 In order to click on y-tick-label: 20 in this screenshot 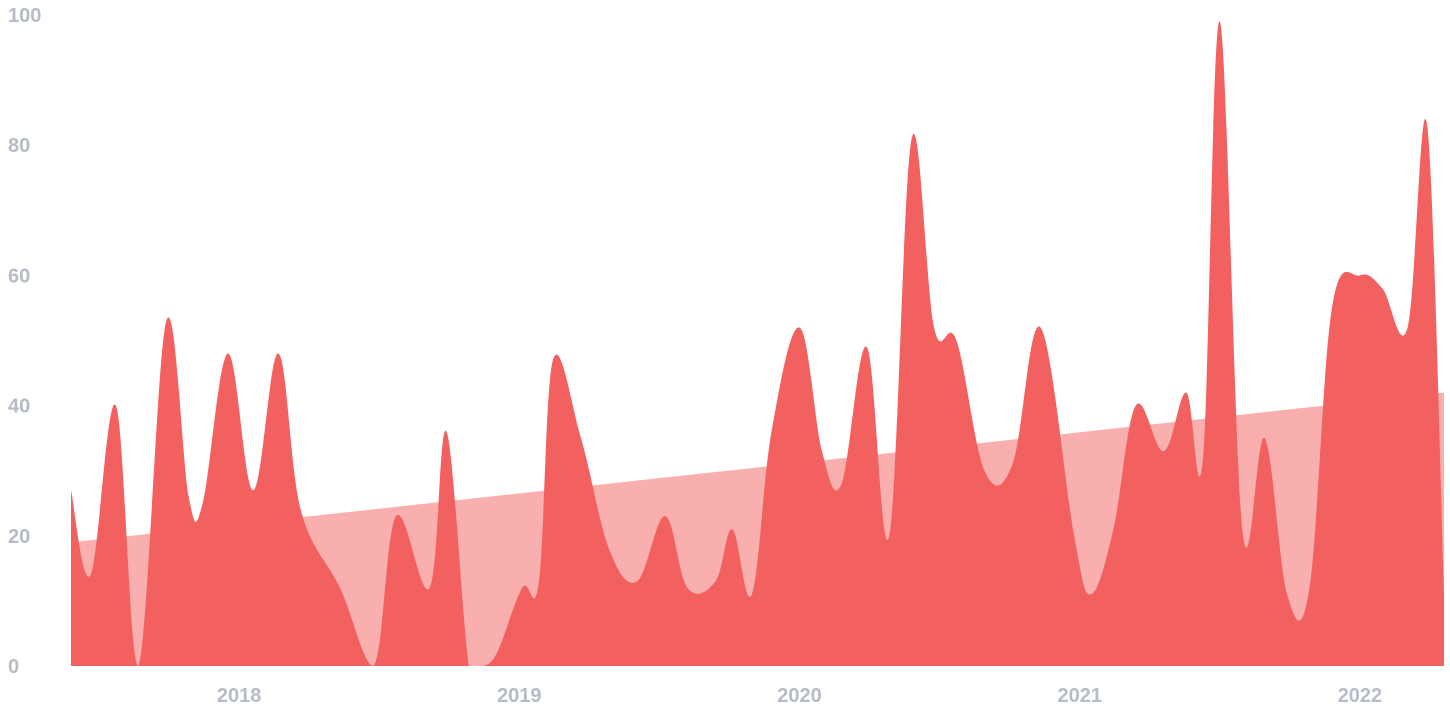, I will do `click(19, 537)`.